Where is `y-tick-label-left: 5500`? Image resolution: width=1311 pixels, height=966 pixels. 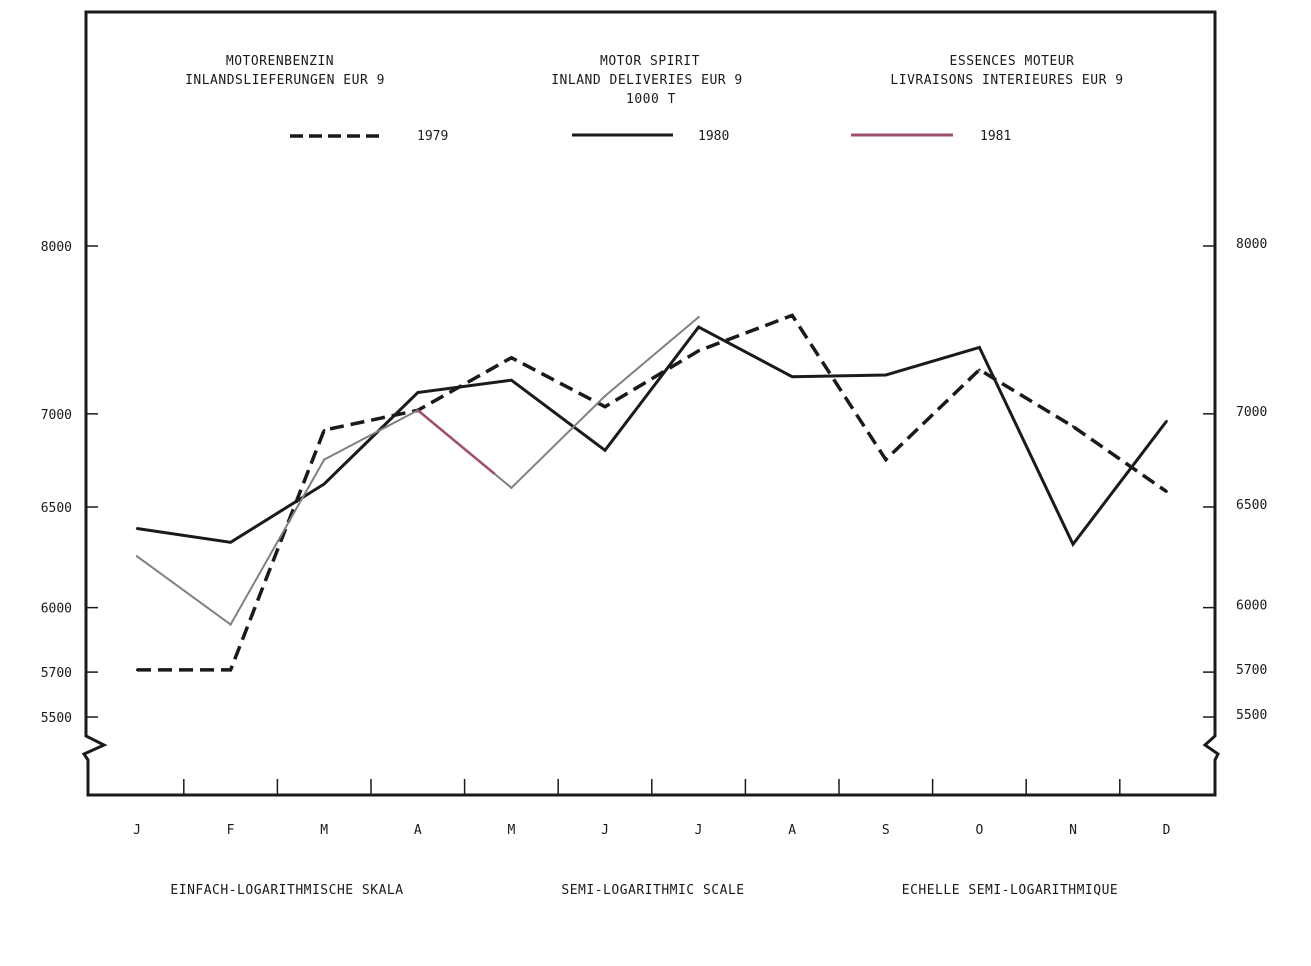 y-tick-label-left: 5500 is located at coordinates (56, 718).